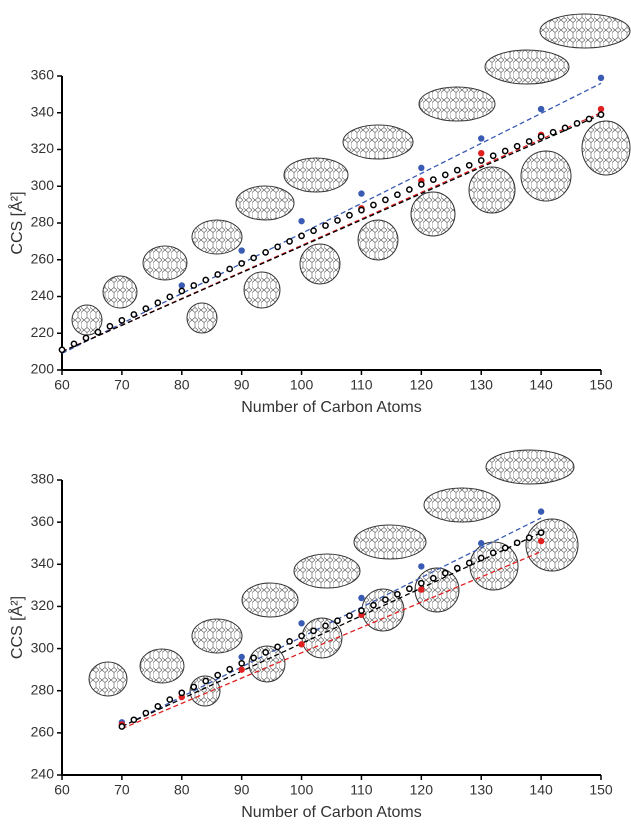 This screenshot has height=826, width=631. What do you see at coordinates (122, 385) in the screenshot?
I see `x-tick-label: 70` at bounding box center [122, 385].